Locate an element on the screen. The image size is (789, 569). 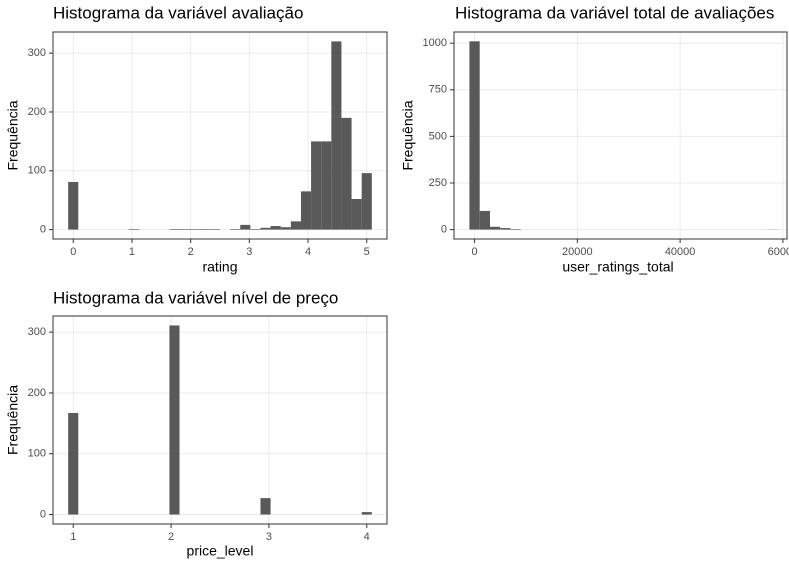
x-tick-label: 20000 is located at coordinates (577, 252).